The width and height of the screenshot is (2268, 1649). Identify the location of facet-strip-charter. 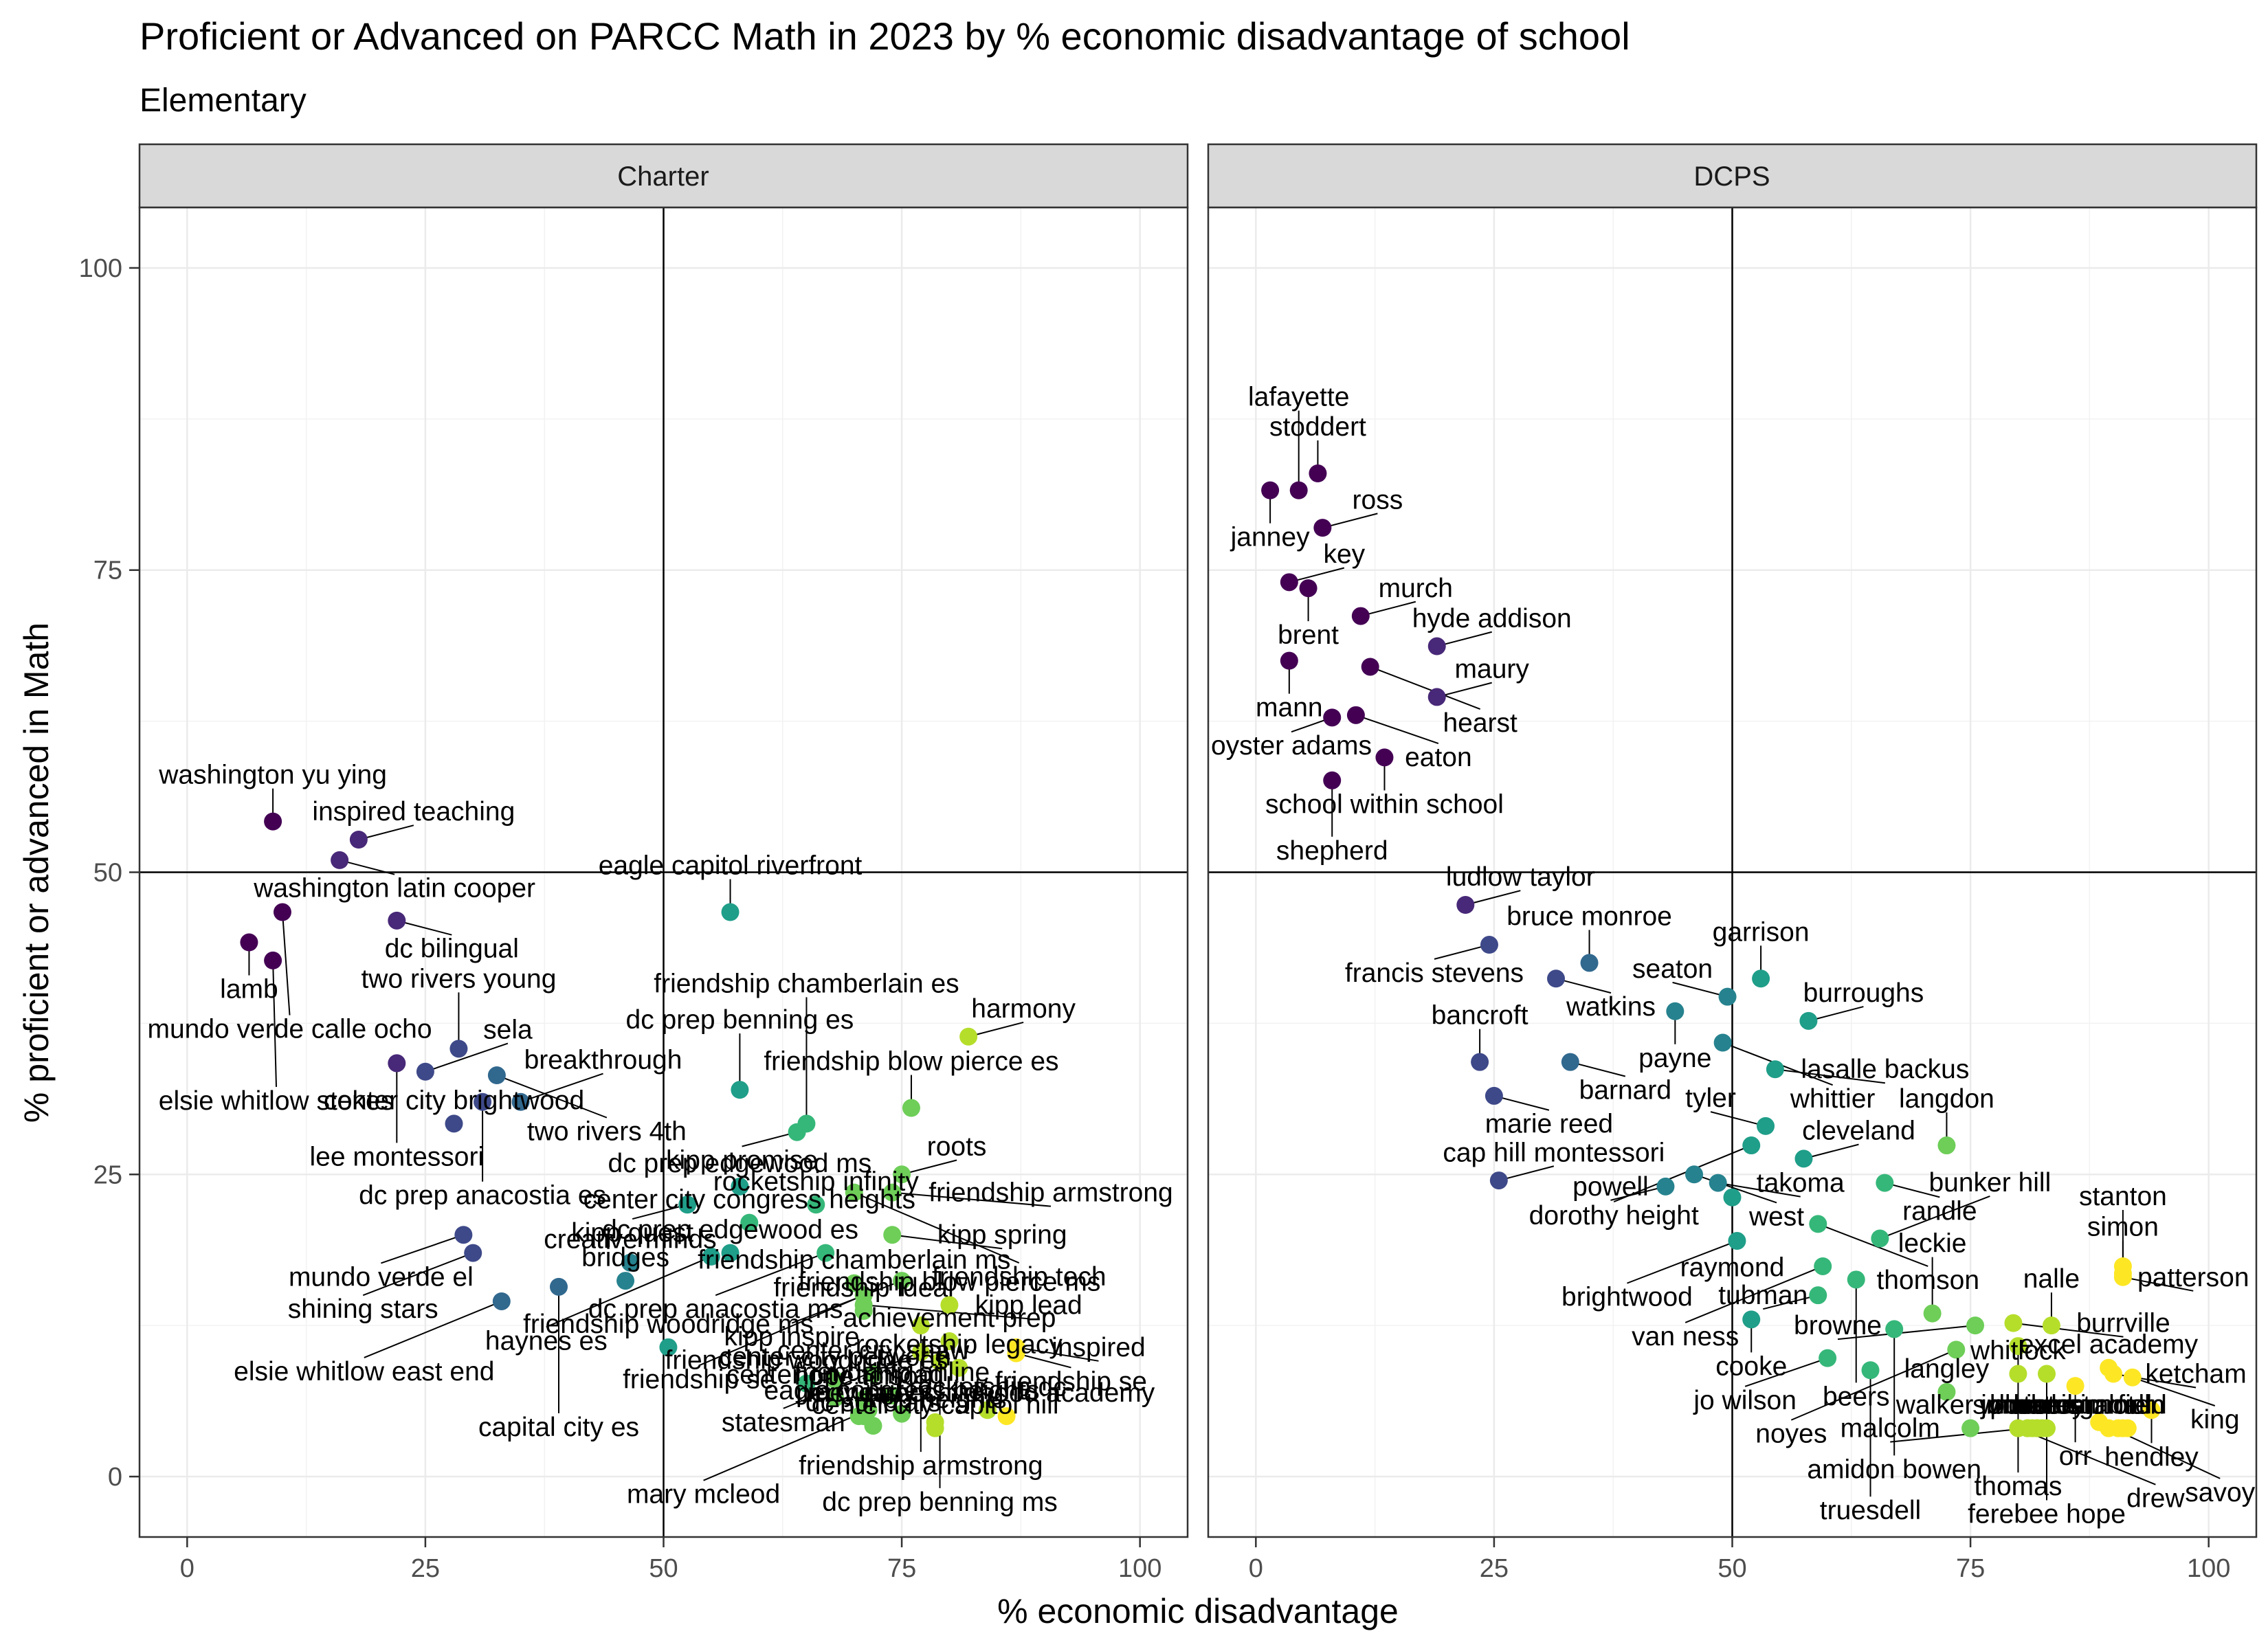
(663, 176).